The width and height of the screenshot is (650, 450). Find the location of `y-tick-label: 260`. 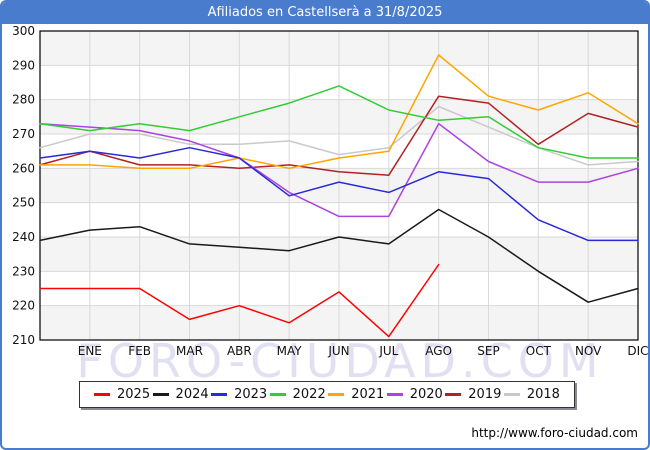

y-tick-label: 260 is located at coordinates (23, 168).